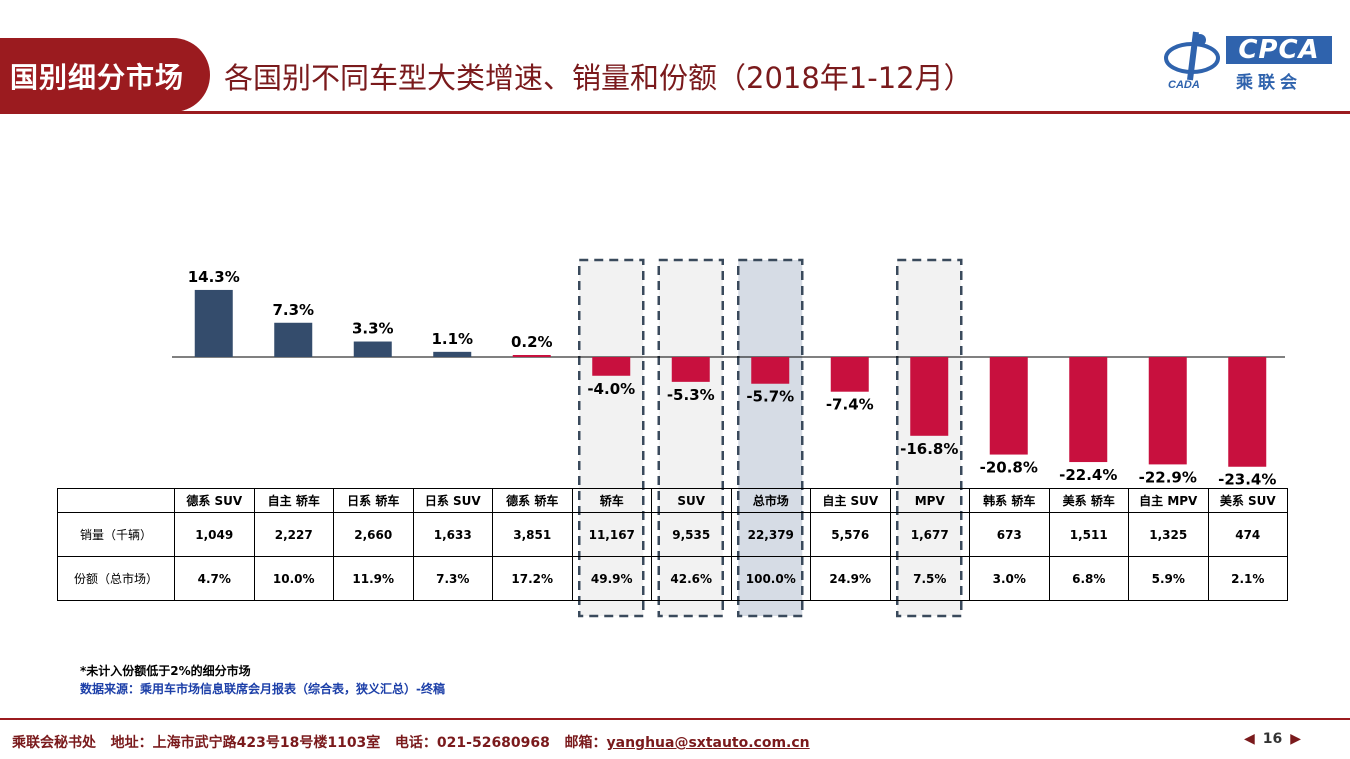 The width and height of the screenshot is (1350, 759). Describe the element at coordinates (1088, 500) in the screenshot. I see `category-header-cell: 美系 轿车` at that location.